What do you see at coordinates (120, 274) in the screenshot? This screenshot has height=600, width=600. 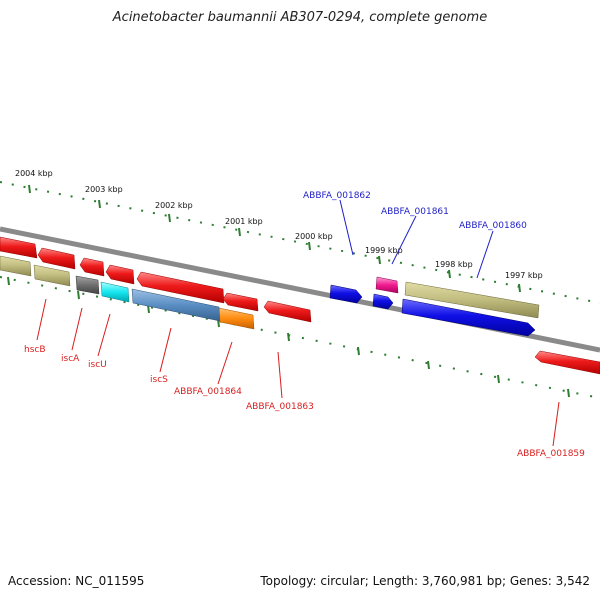 I see `gene-red-small2` at bounding box center [120, 274].